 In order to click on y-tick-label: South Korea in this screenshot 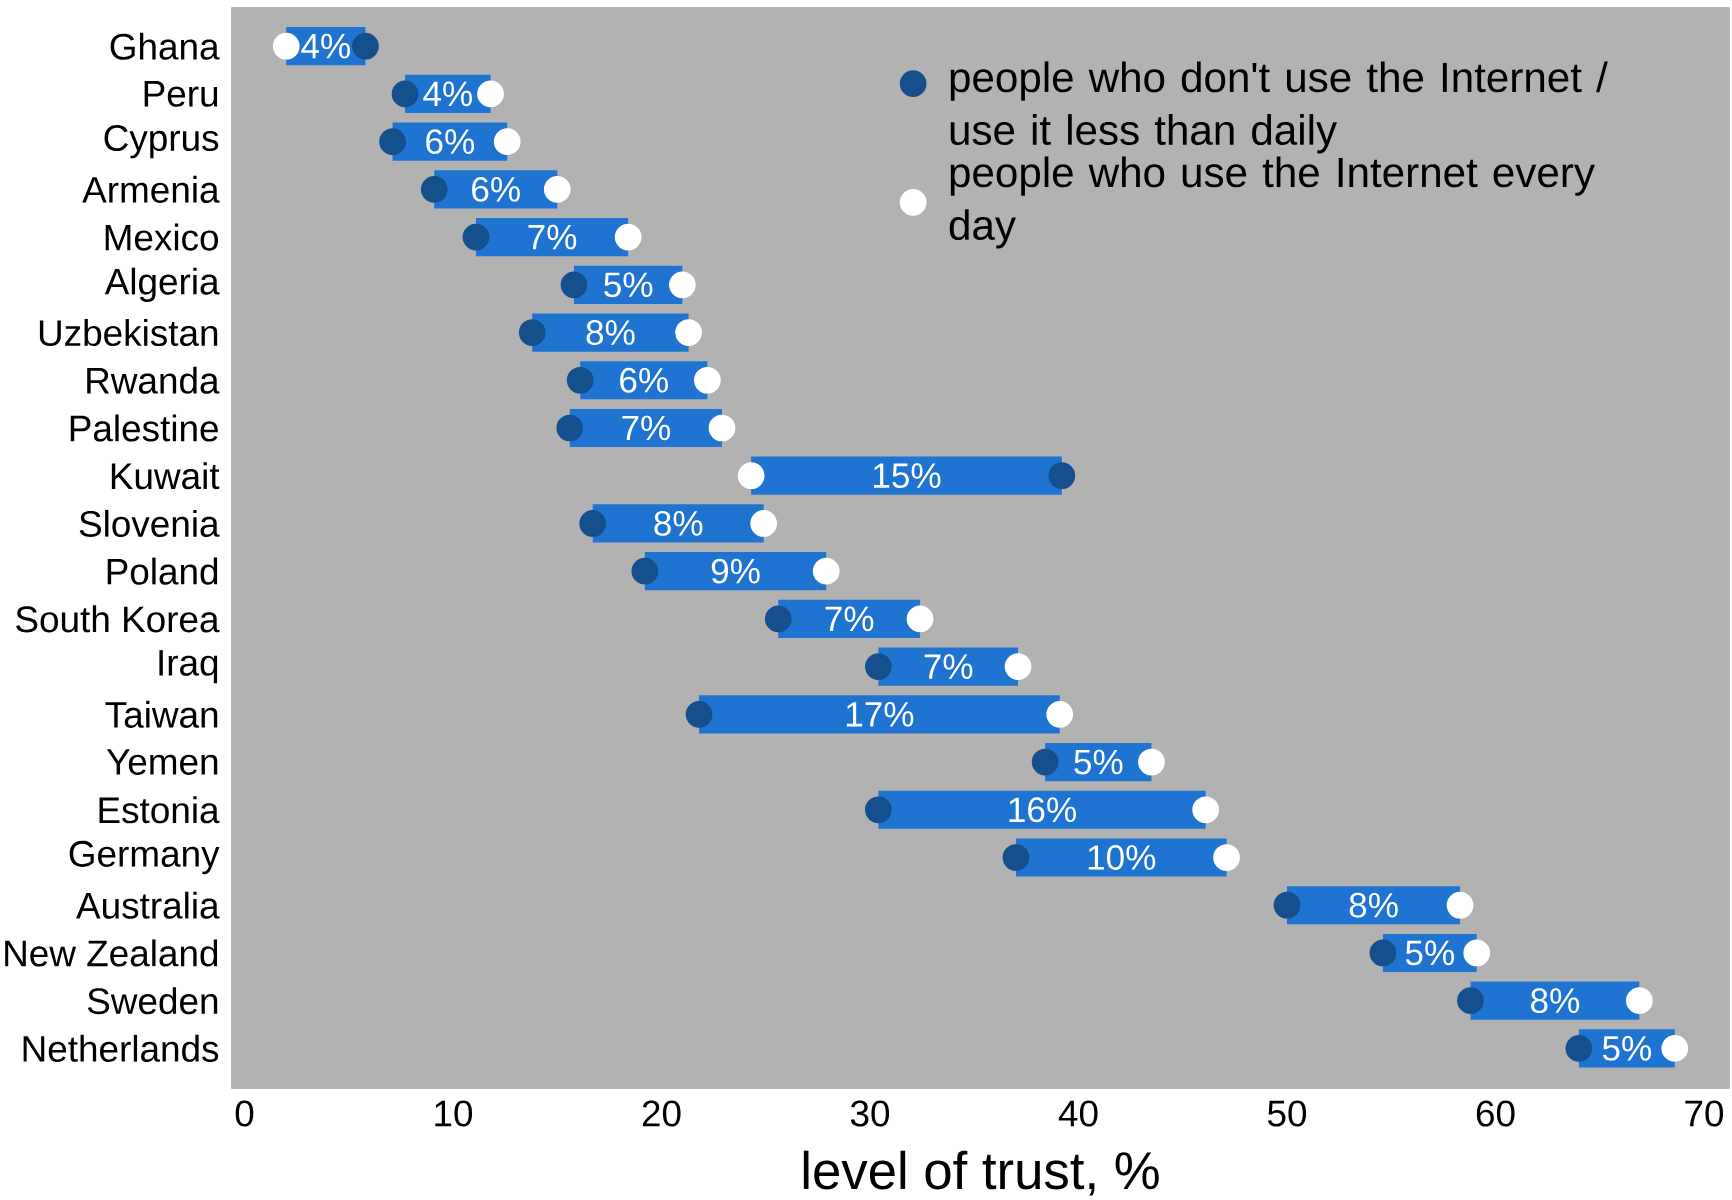, I will do `click(118, 619)`.